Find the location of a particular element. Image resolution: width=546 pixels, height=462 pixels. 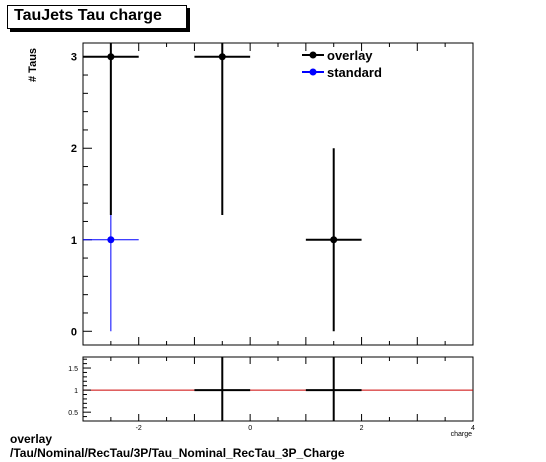

ratio-x-tick-label: -2 is located at coordinates (139, 428).